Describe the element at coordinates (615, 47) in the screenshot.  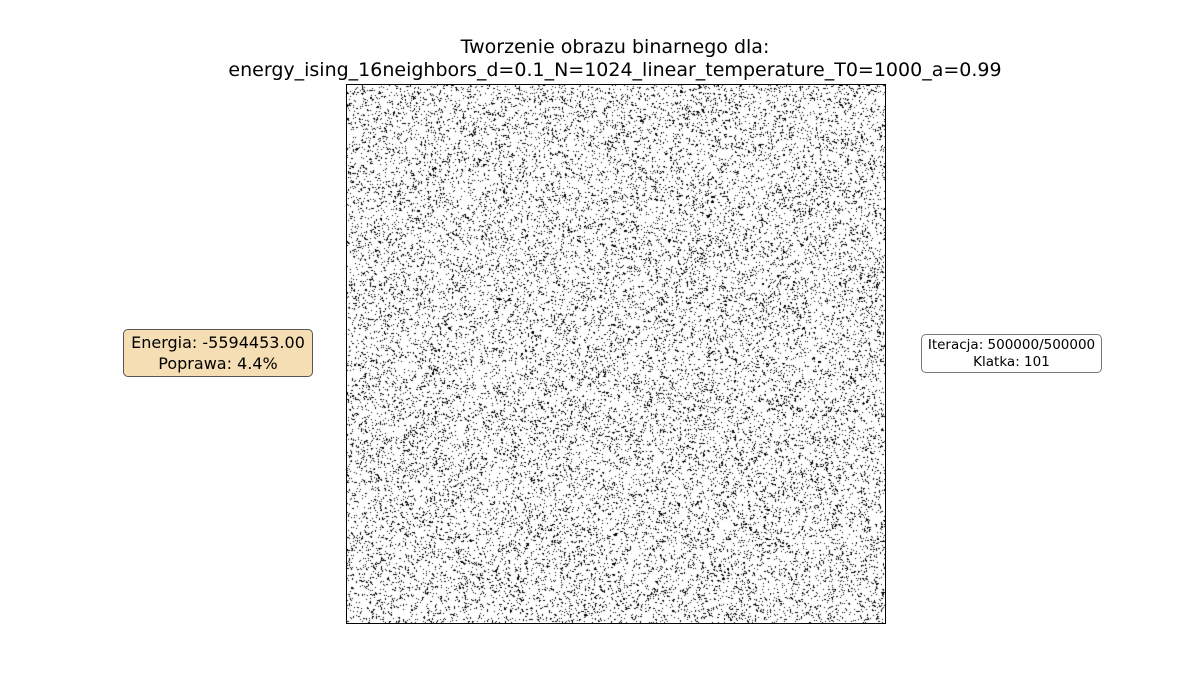
I see `title-line-1: Tworzenie obrazu binarnego dla:` at that location.